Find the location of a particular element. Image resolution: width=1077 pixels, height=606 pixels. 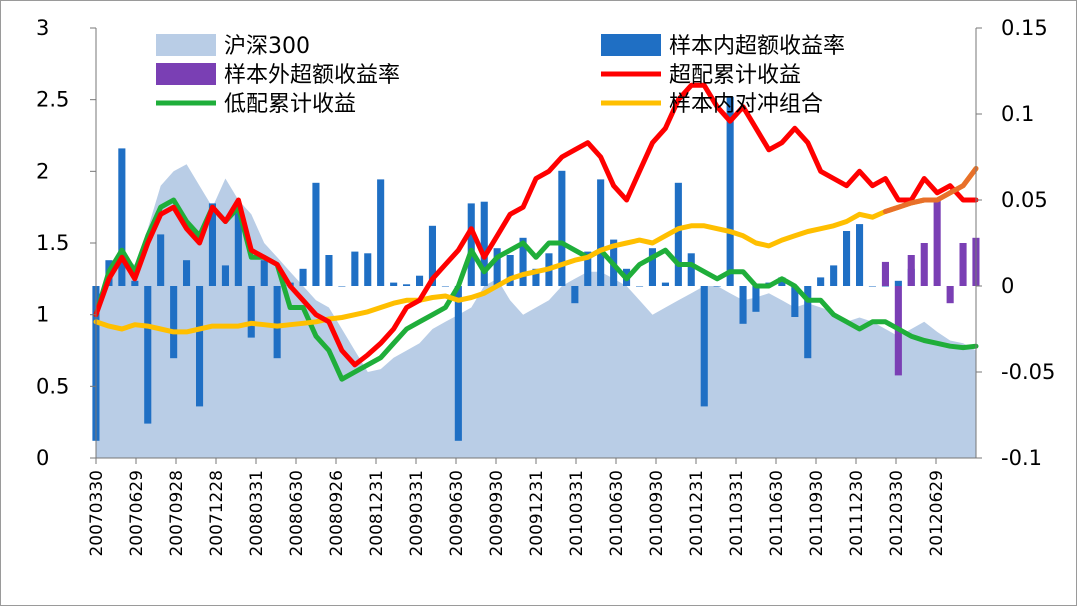

x-tick-label-7: 20081231 is located at coordinates (377, 513).